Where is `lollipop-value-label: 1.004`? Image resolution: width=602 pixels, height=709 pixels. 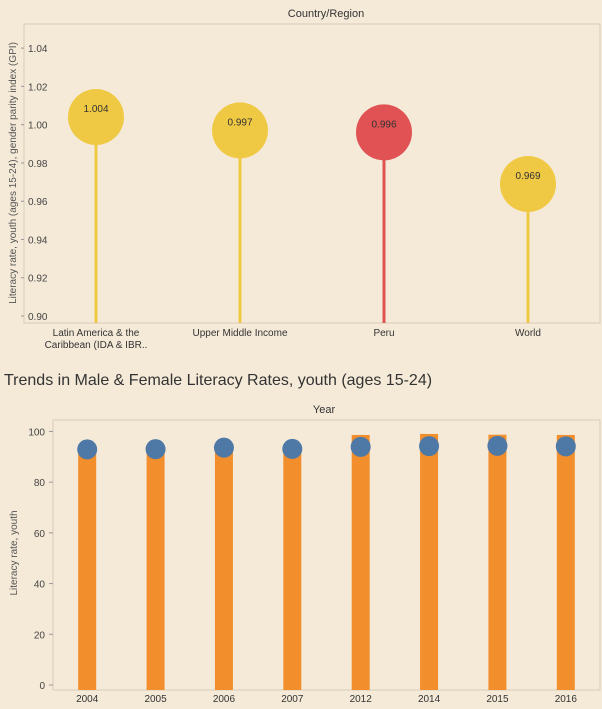 lollipop-value-label: 1.004 is located at coordinates (95, 109).